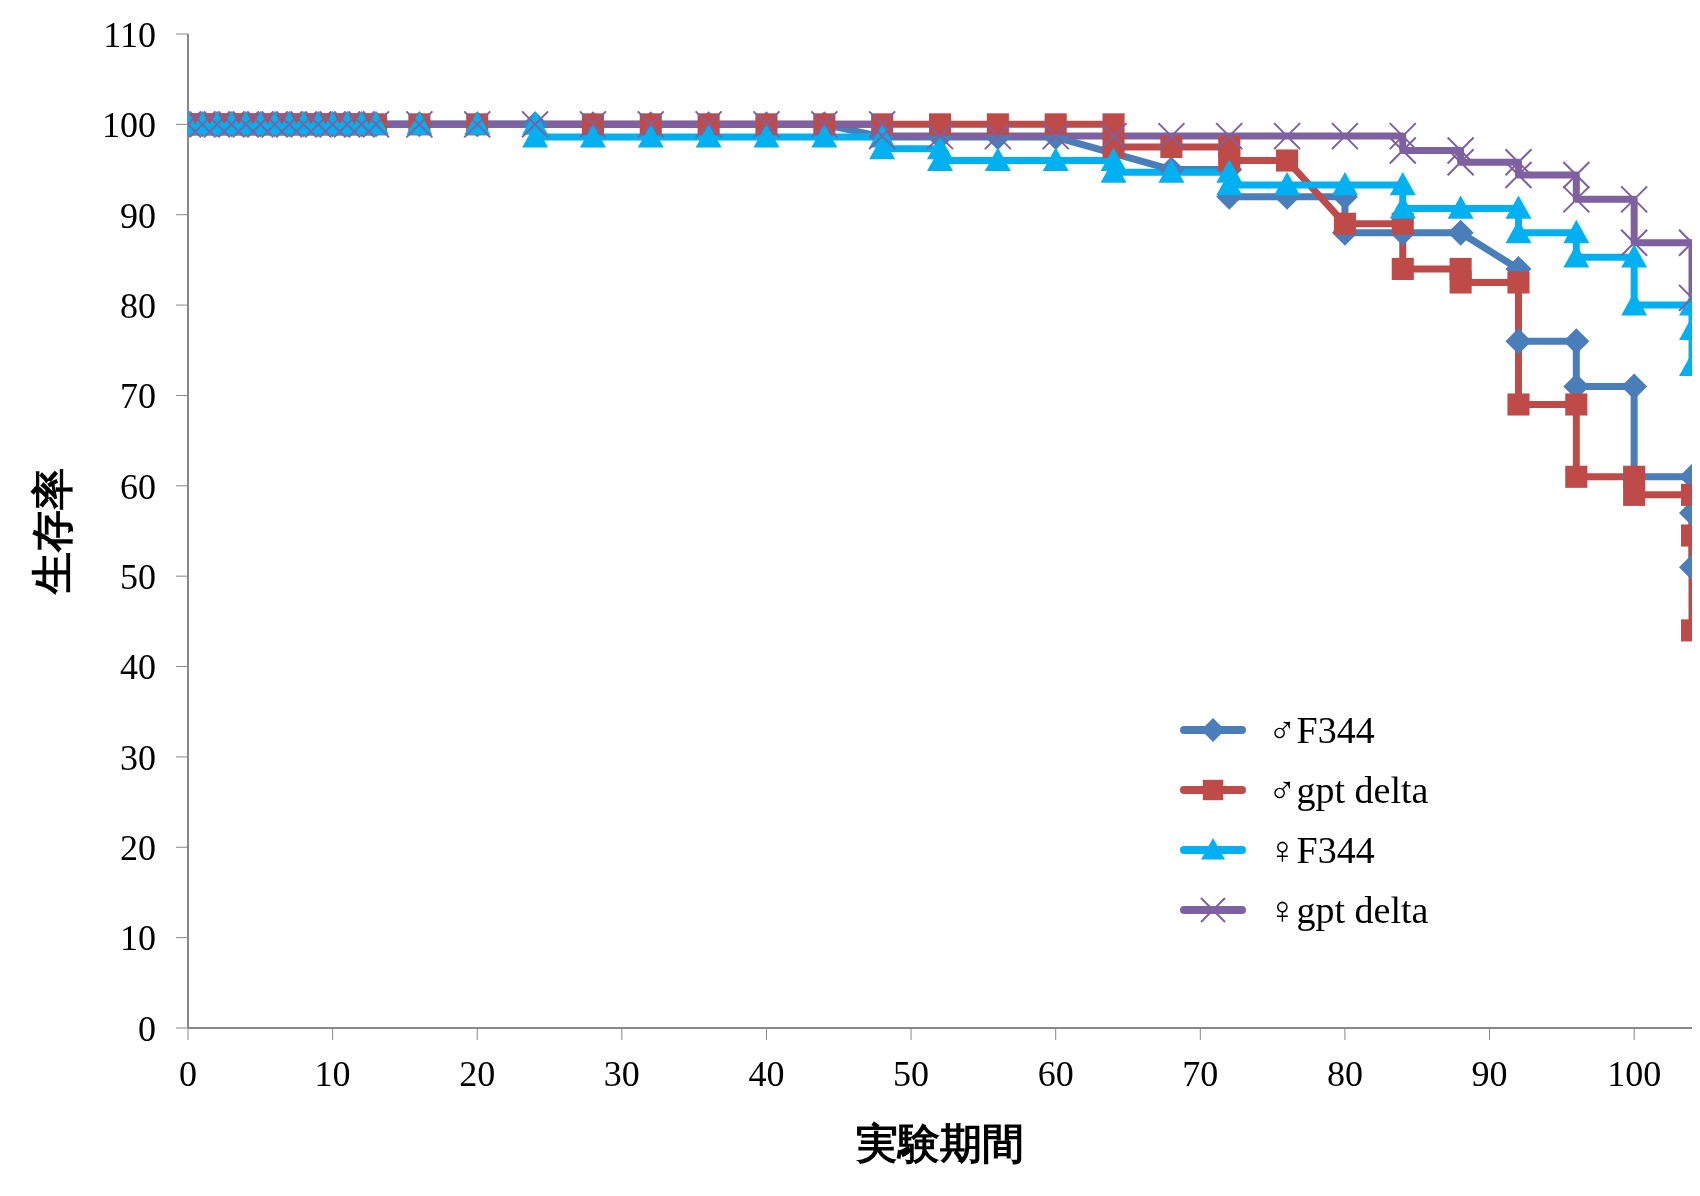 This screenshot has width=1700, height=1196. What do you see at coordinates (138, 848) in the screenshot?
I see `y-tick-label: 20` at bounding box center [138, 848].